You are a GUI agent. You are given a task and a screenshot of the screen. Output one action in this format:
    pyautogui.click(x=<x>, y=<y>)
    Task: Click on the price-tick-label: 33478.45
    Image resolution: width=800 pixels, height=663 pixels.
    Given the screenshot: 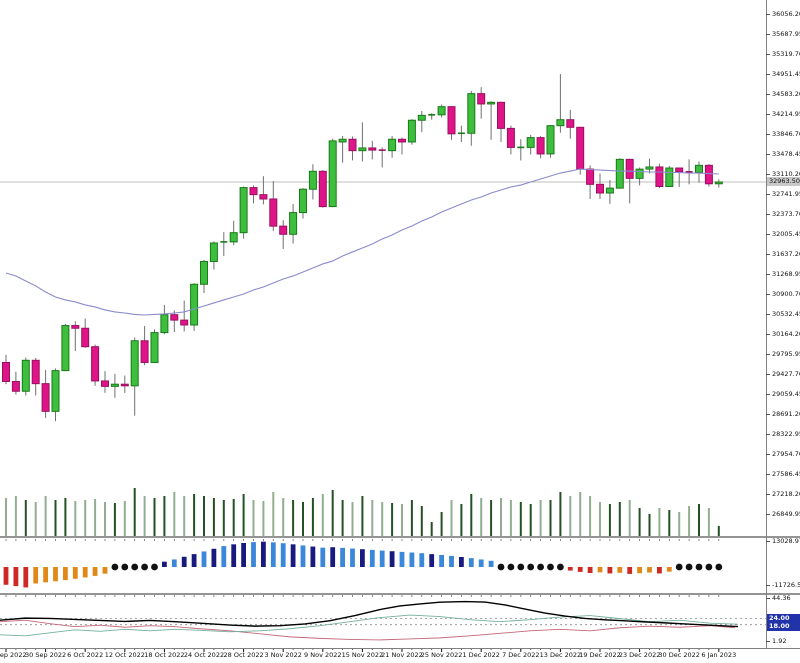 What is the action you would take?
    pyautogui.click(x=786, y=154)
    